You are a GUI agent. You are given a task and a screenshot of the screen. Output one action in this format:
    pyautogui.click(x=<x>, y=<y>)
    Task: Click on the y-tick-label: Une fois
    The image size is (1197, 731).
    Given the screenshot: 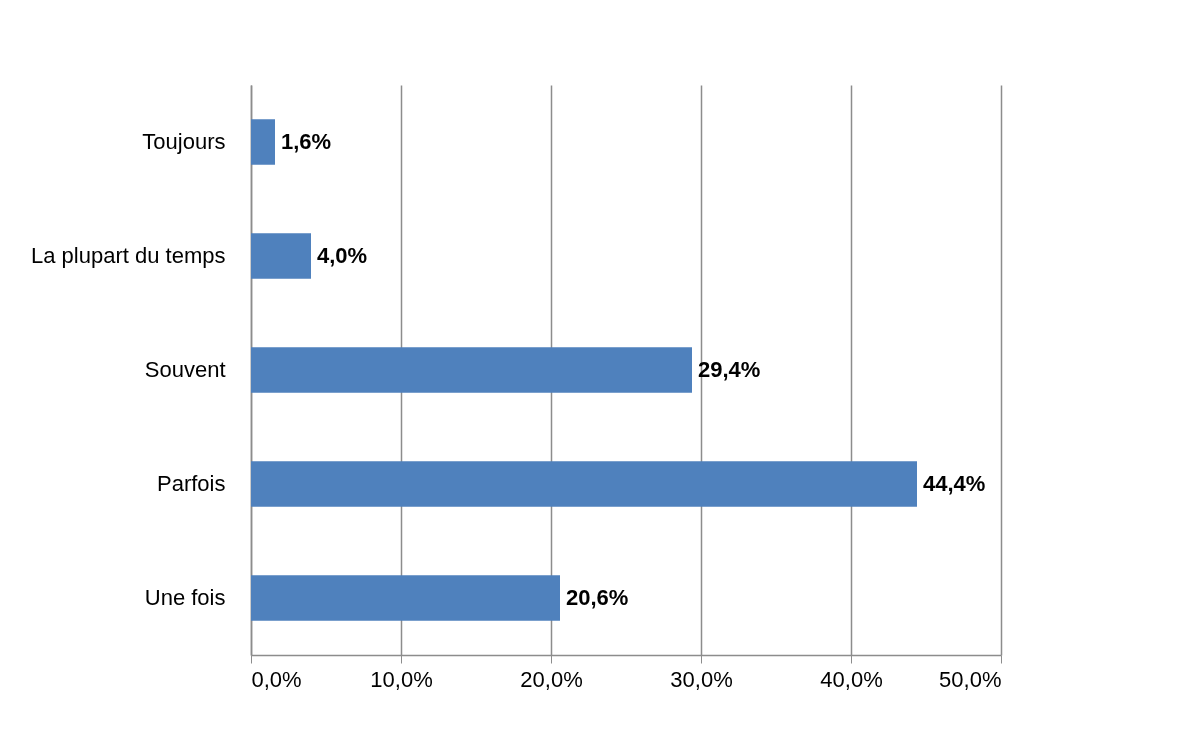 What is the action you would take?
    pyautogui.click(x=185, y=597)
    